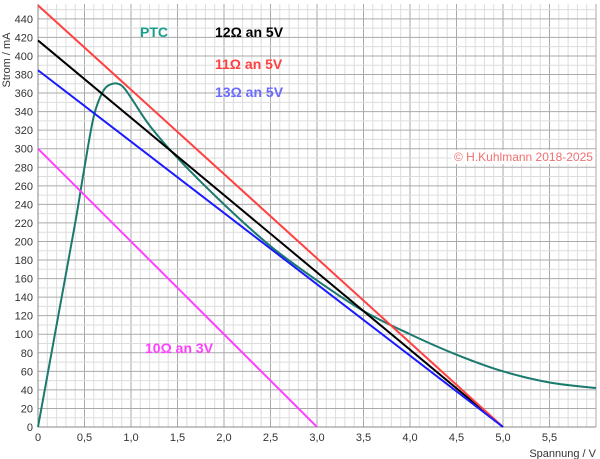 The image size is (600, 459). I want to click on x-tick-label: 1,0, so click(130, 438).